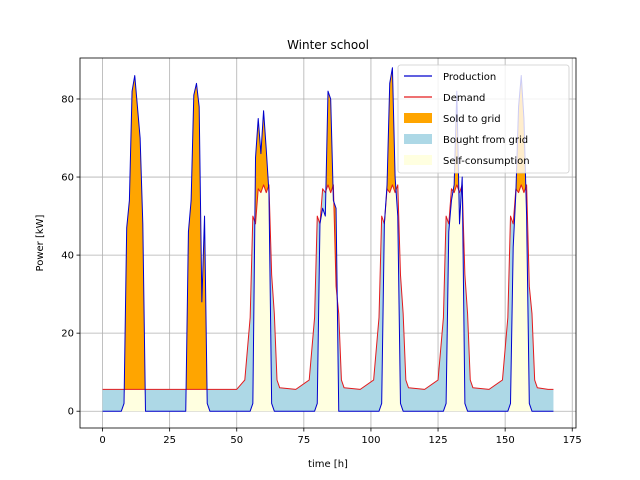  I want to click on legend-label-sold: Sold to grid, so click(472, 119).